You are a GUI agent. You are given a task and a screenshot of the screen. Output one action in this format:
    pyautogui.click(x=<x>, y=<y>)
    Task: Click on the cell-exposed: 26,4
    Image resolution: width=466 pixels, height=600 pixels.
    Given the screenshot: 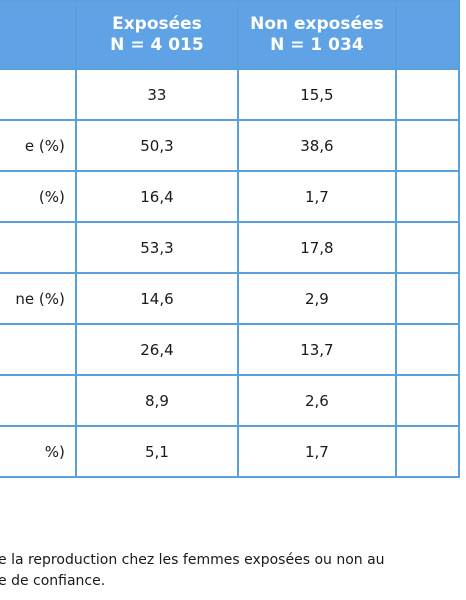 What is the action you would take?
    pyautogui.click(x=157, y=349)
    